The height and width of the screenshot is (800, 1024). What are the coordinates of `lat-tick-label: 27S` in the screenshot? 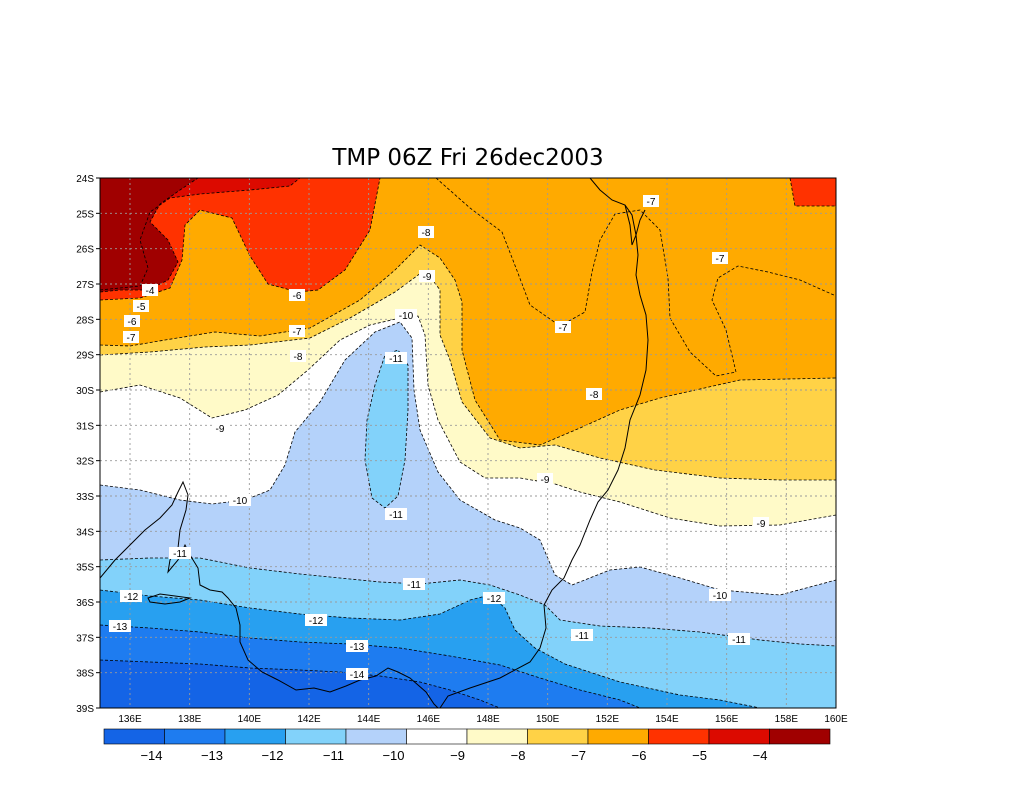 It's located at (85, 285).